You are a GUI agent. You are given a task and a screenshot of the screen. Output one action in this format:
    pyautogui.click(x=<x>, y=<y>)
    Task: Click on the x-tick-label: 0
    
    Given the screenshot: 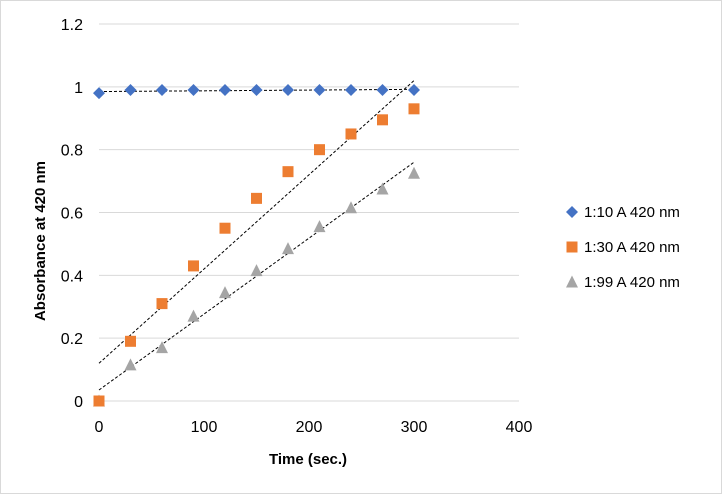 What is the action you would take?
    pyautogui.click(x=99, y=427)
    